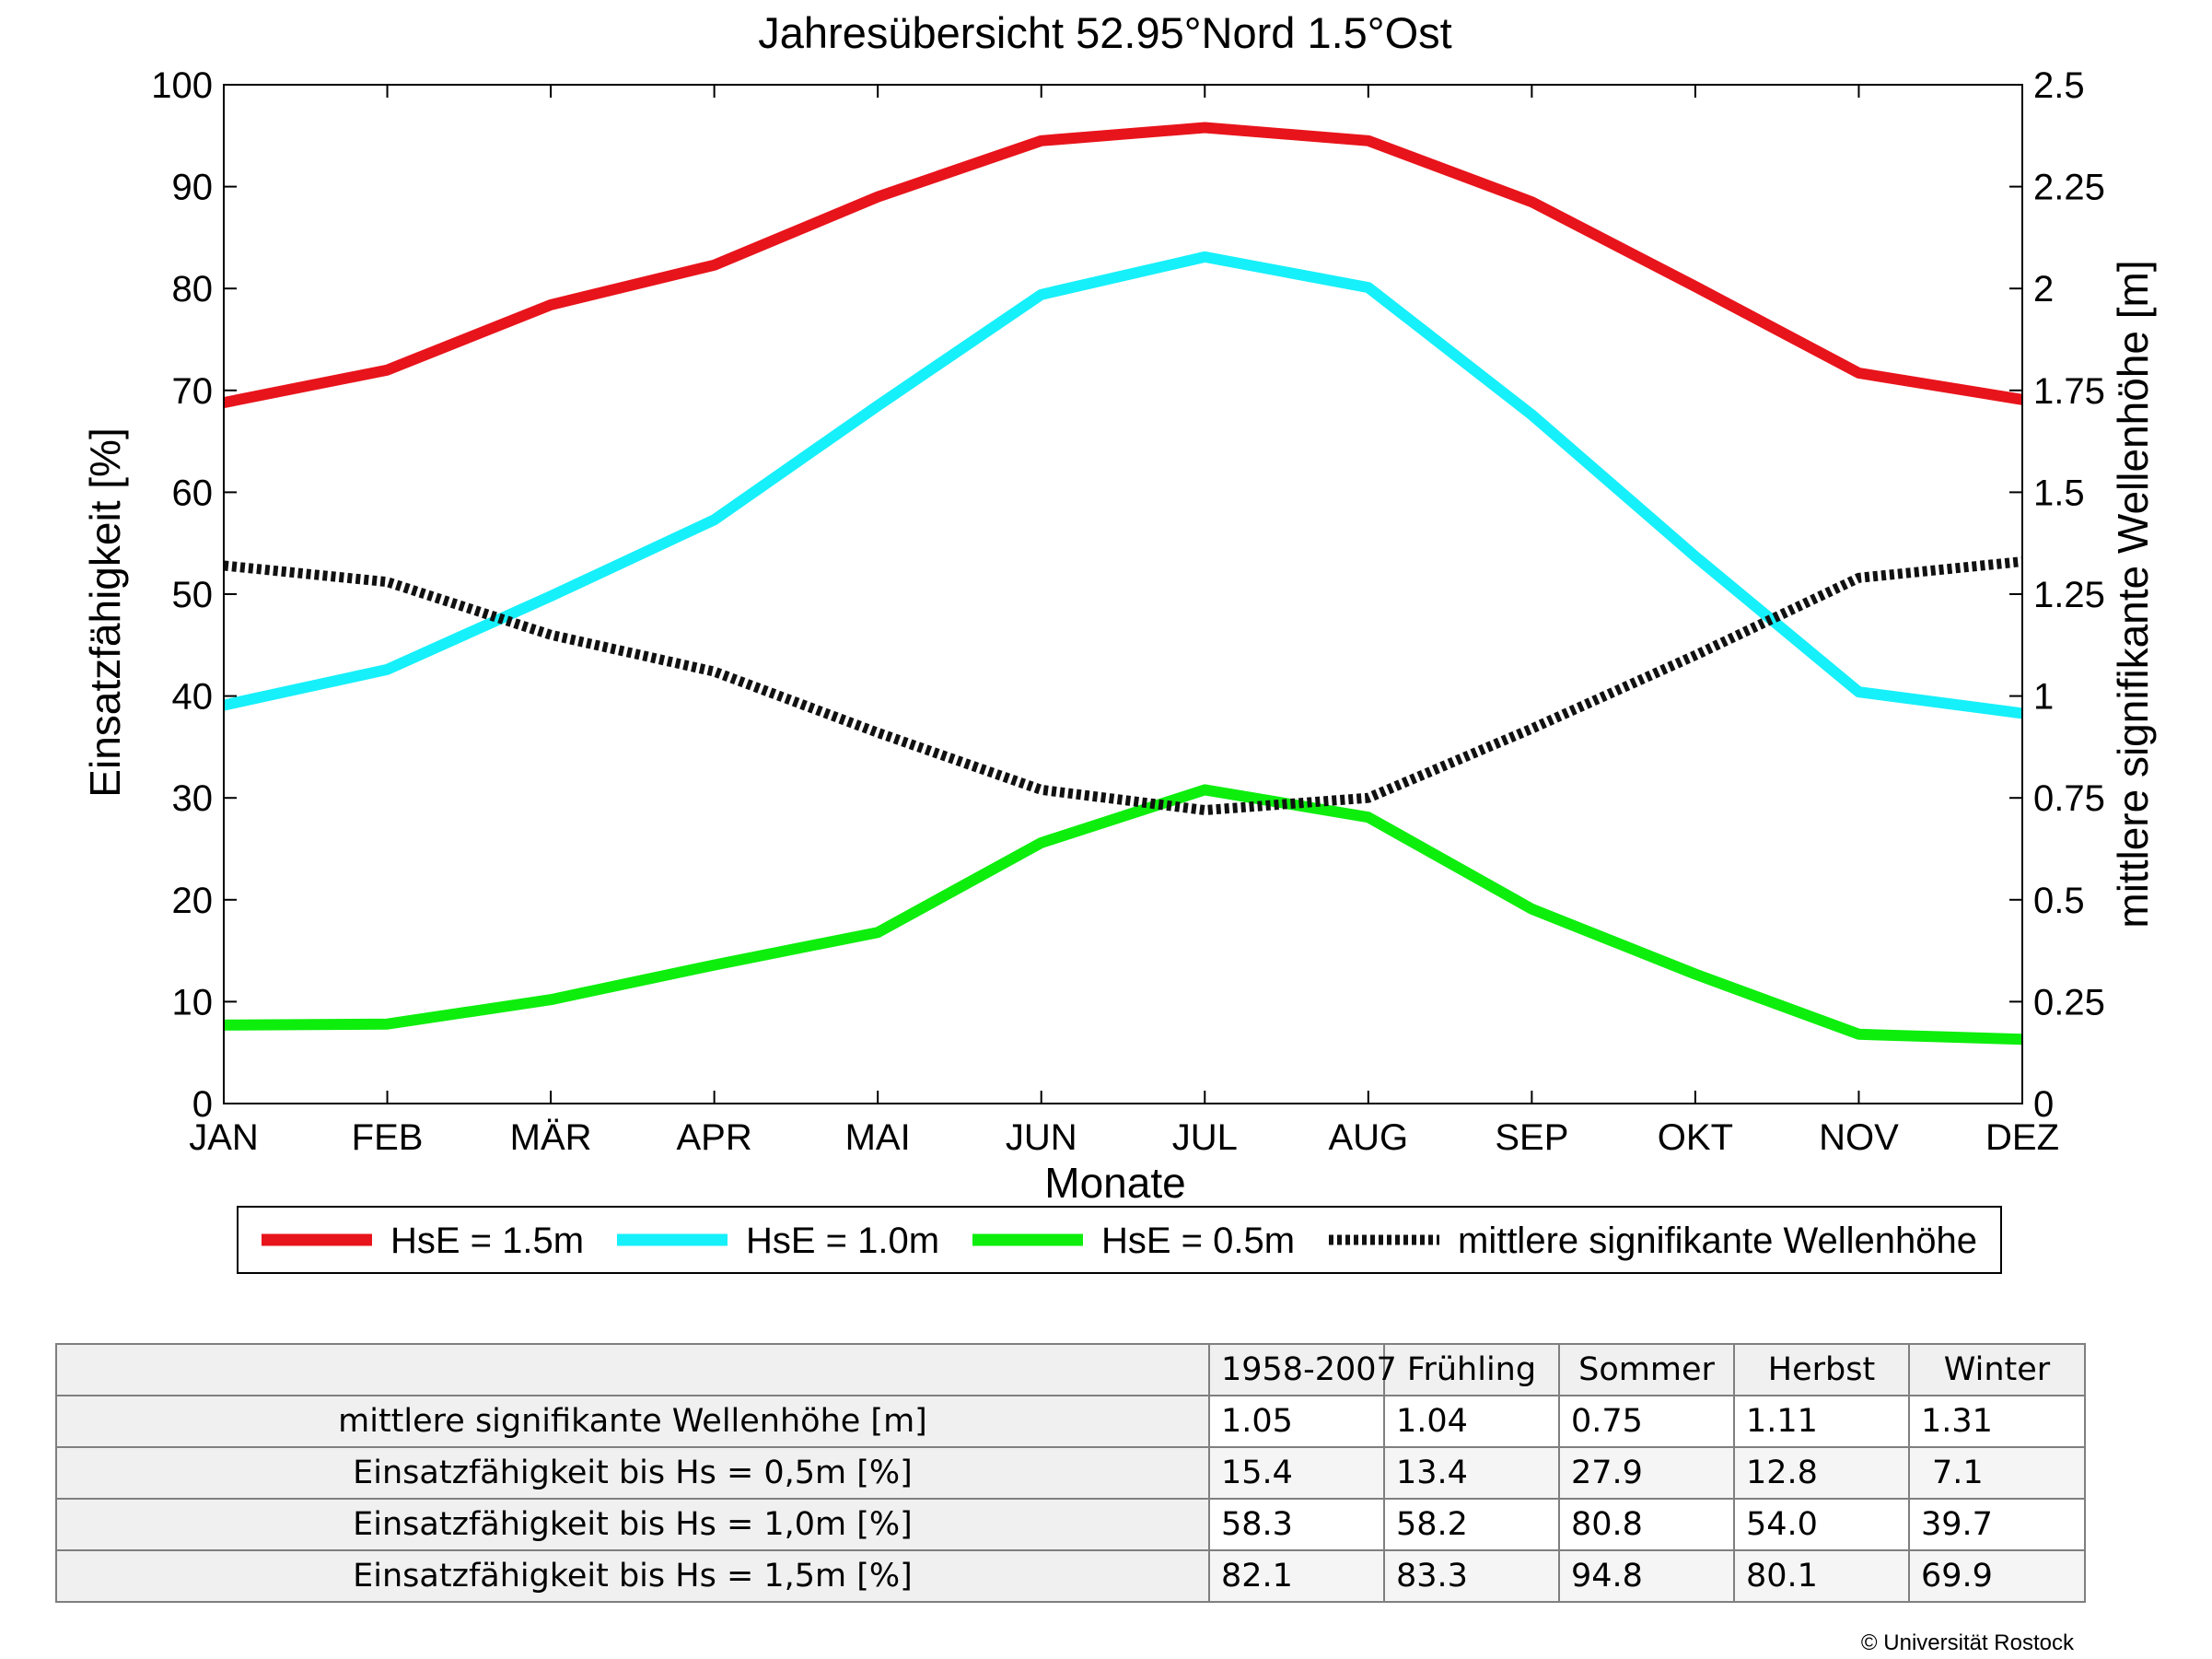 The image size is (2212, 1659). Describe the element at coordinates (1997, 1524) in the screenshot. I see `table-cell: 39.7` at that location.